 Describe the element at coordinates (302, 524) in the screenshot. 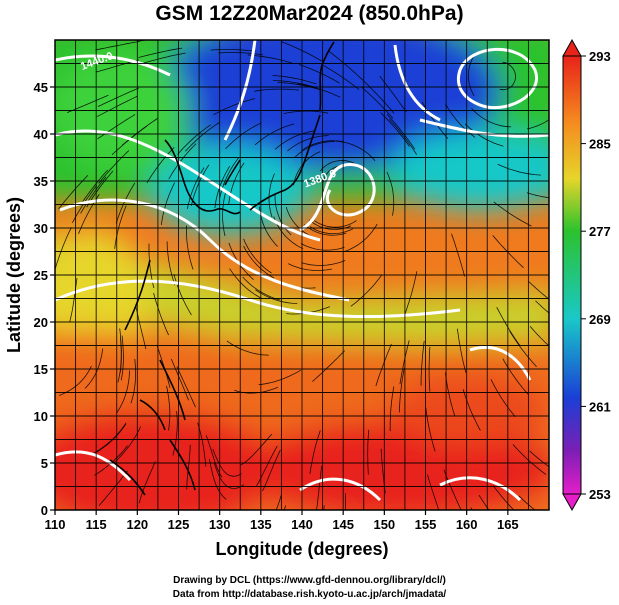

I see `x-tick-label: 140` at that location.